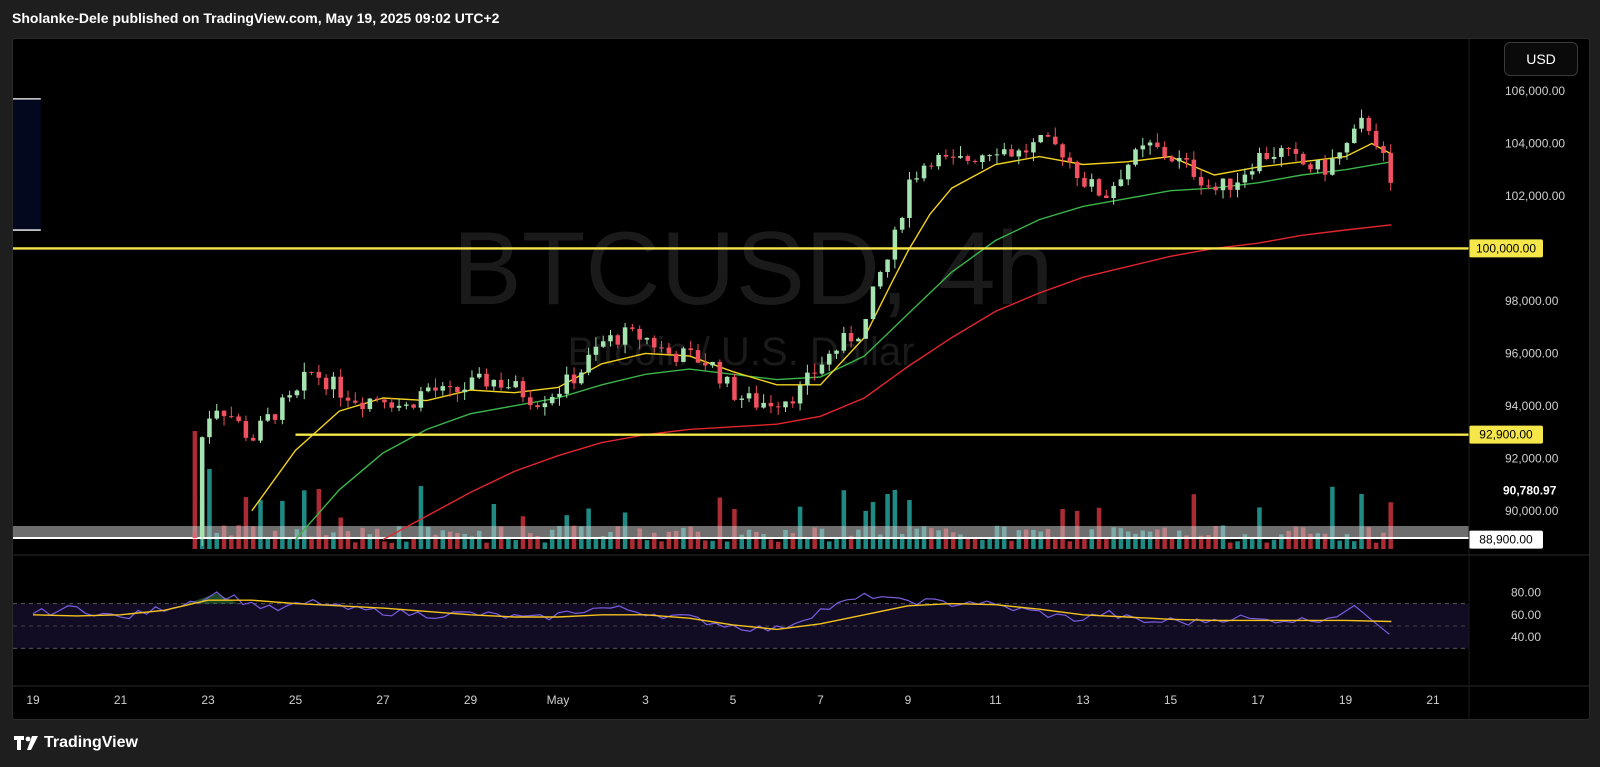  I want to click on price-tick-label: 98,000.00, so click(1532, 301).